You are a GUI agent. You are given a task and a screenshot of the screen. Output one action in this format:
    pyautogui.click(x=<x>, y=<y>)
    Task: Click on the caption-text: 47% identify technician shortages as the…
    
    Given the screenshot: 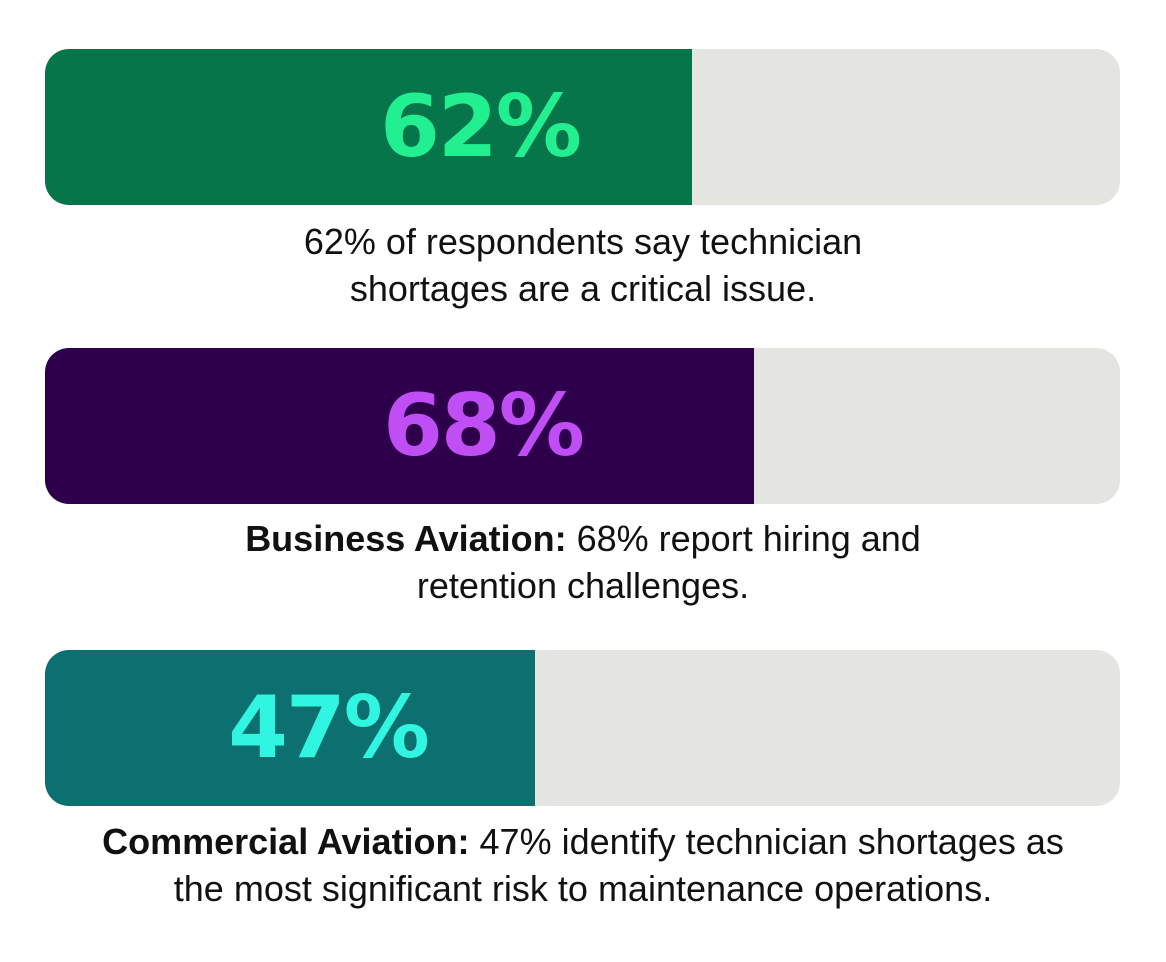 What is the action you would take?
    pyautogui.click(x=618, y=865)
    